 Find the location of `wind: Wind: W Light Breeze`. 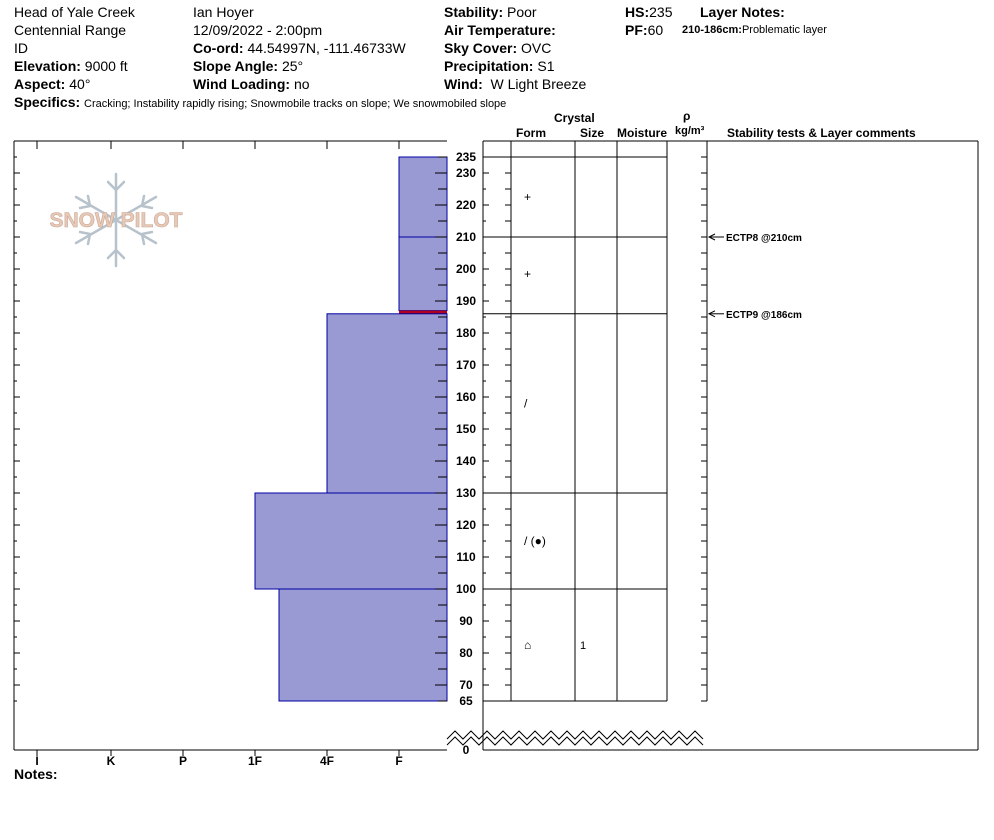

wind: Wind: W Light Breeze is located at coordinates (515, 84).